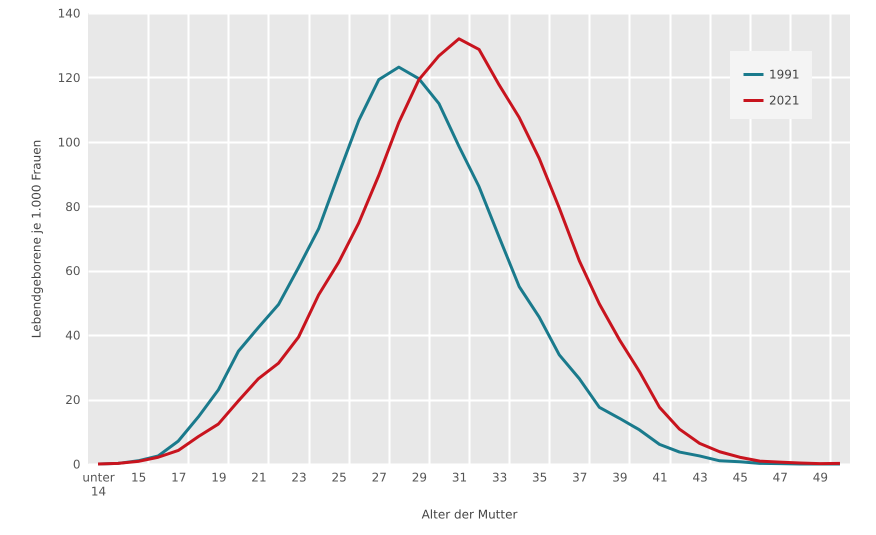 Image resolution: width=876 pixels, height=535 pixels. What do you see at coordinates (660, 477) in the screenshot?
I see `x-tick-label: 41` at bounding box center [660, 477].